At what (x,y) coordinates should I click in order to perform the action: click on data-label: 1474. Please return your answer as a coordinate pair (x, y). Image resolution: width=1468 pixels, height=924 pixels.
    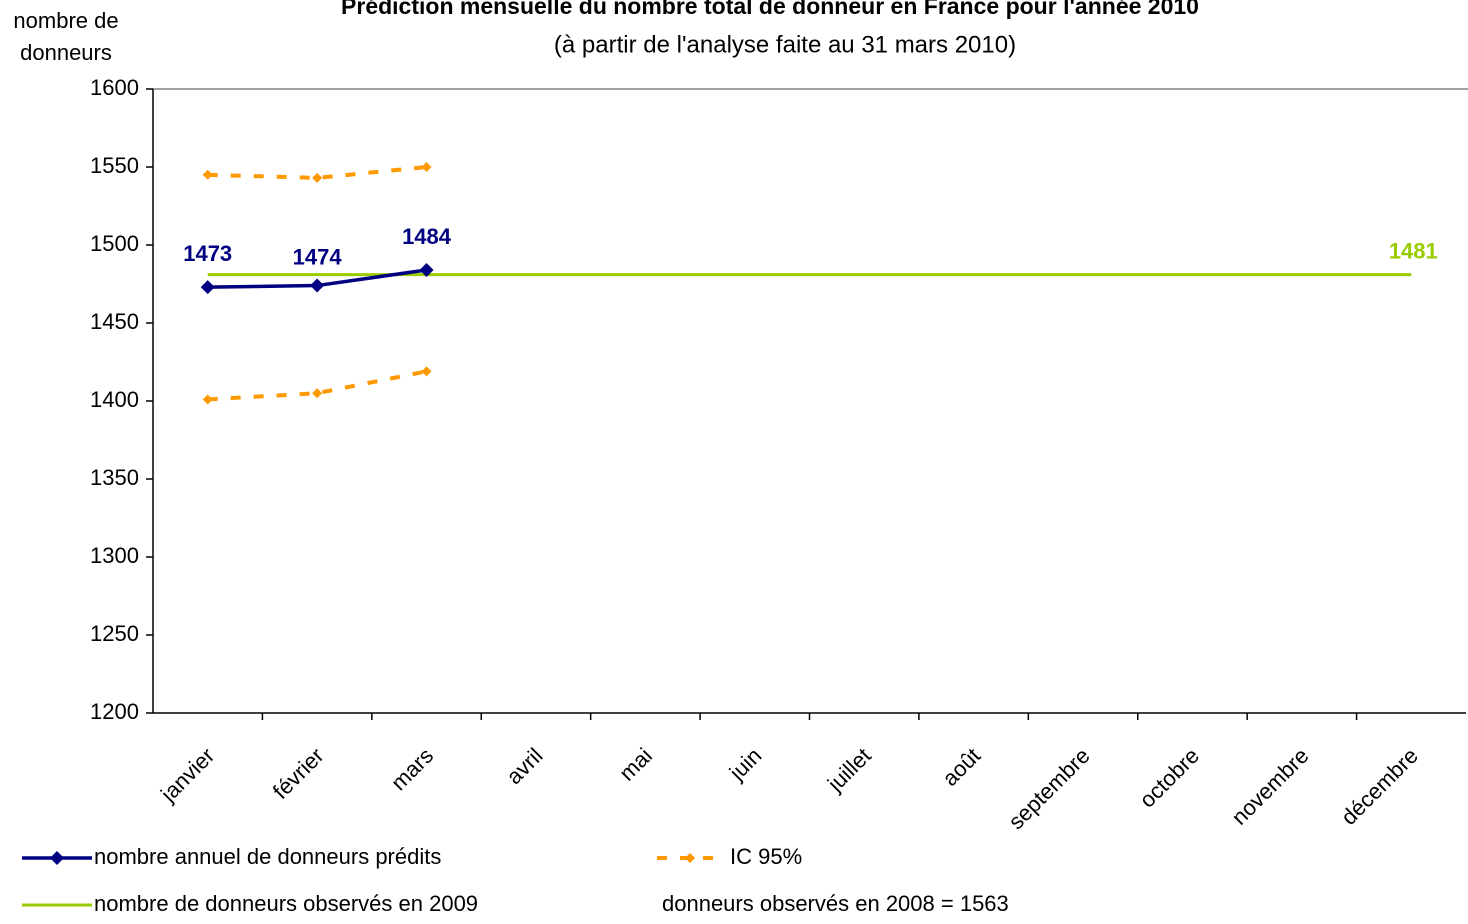
    Looking at the image, I should click on (318, 256).